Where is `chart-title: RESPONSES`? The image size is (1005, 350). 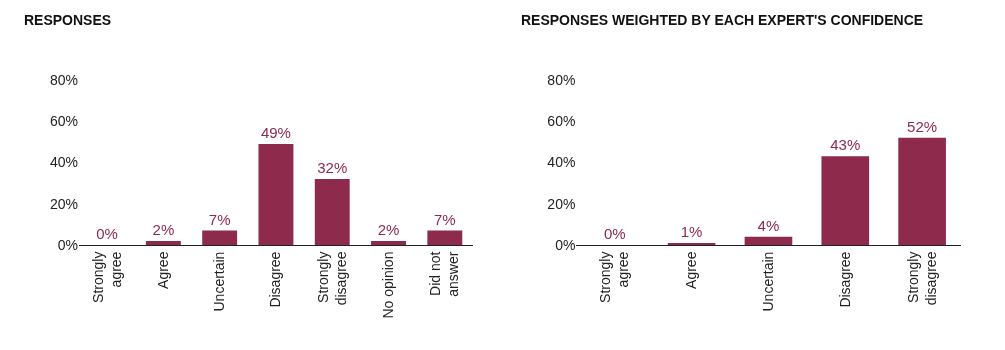 chart-title: RESPONSES is located at coordinates (68, 20).